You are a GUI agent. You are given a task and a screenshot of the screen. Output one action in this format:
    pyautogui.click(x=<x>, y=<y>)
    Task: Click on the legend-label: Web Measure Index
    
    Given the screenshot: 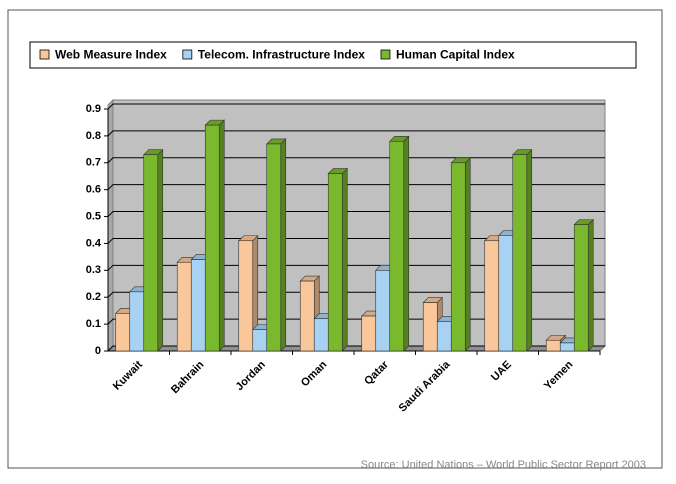 What is the action you would take?
    pyautogui.click(x=111, y=55)
    